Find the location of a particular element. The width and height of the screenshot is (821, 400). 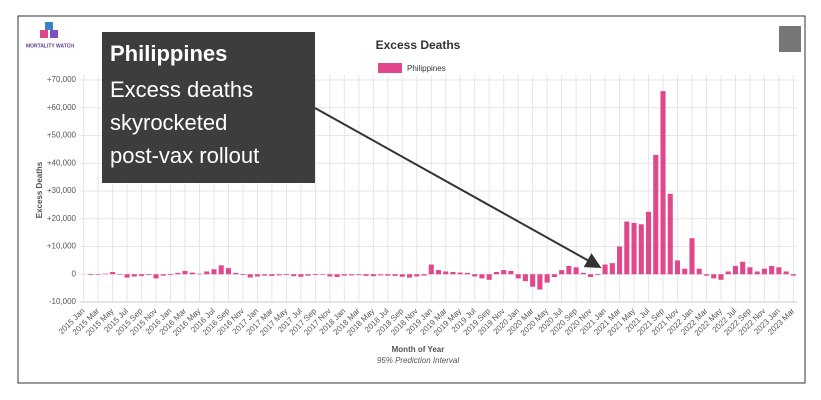

legend-label: Philippines is located at coordinates (426, 68).